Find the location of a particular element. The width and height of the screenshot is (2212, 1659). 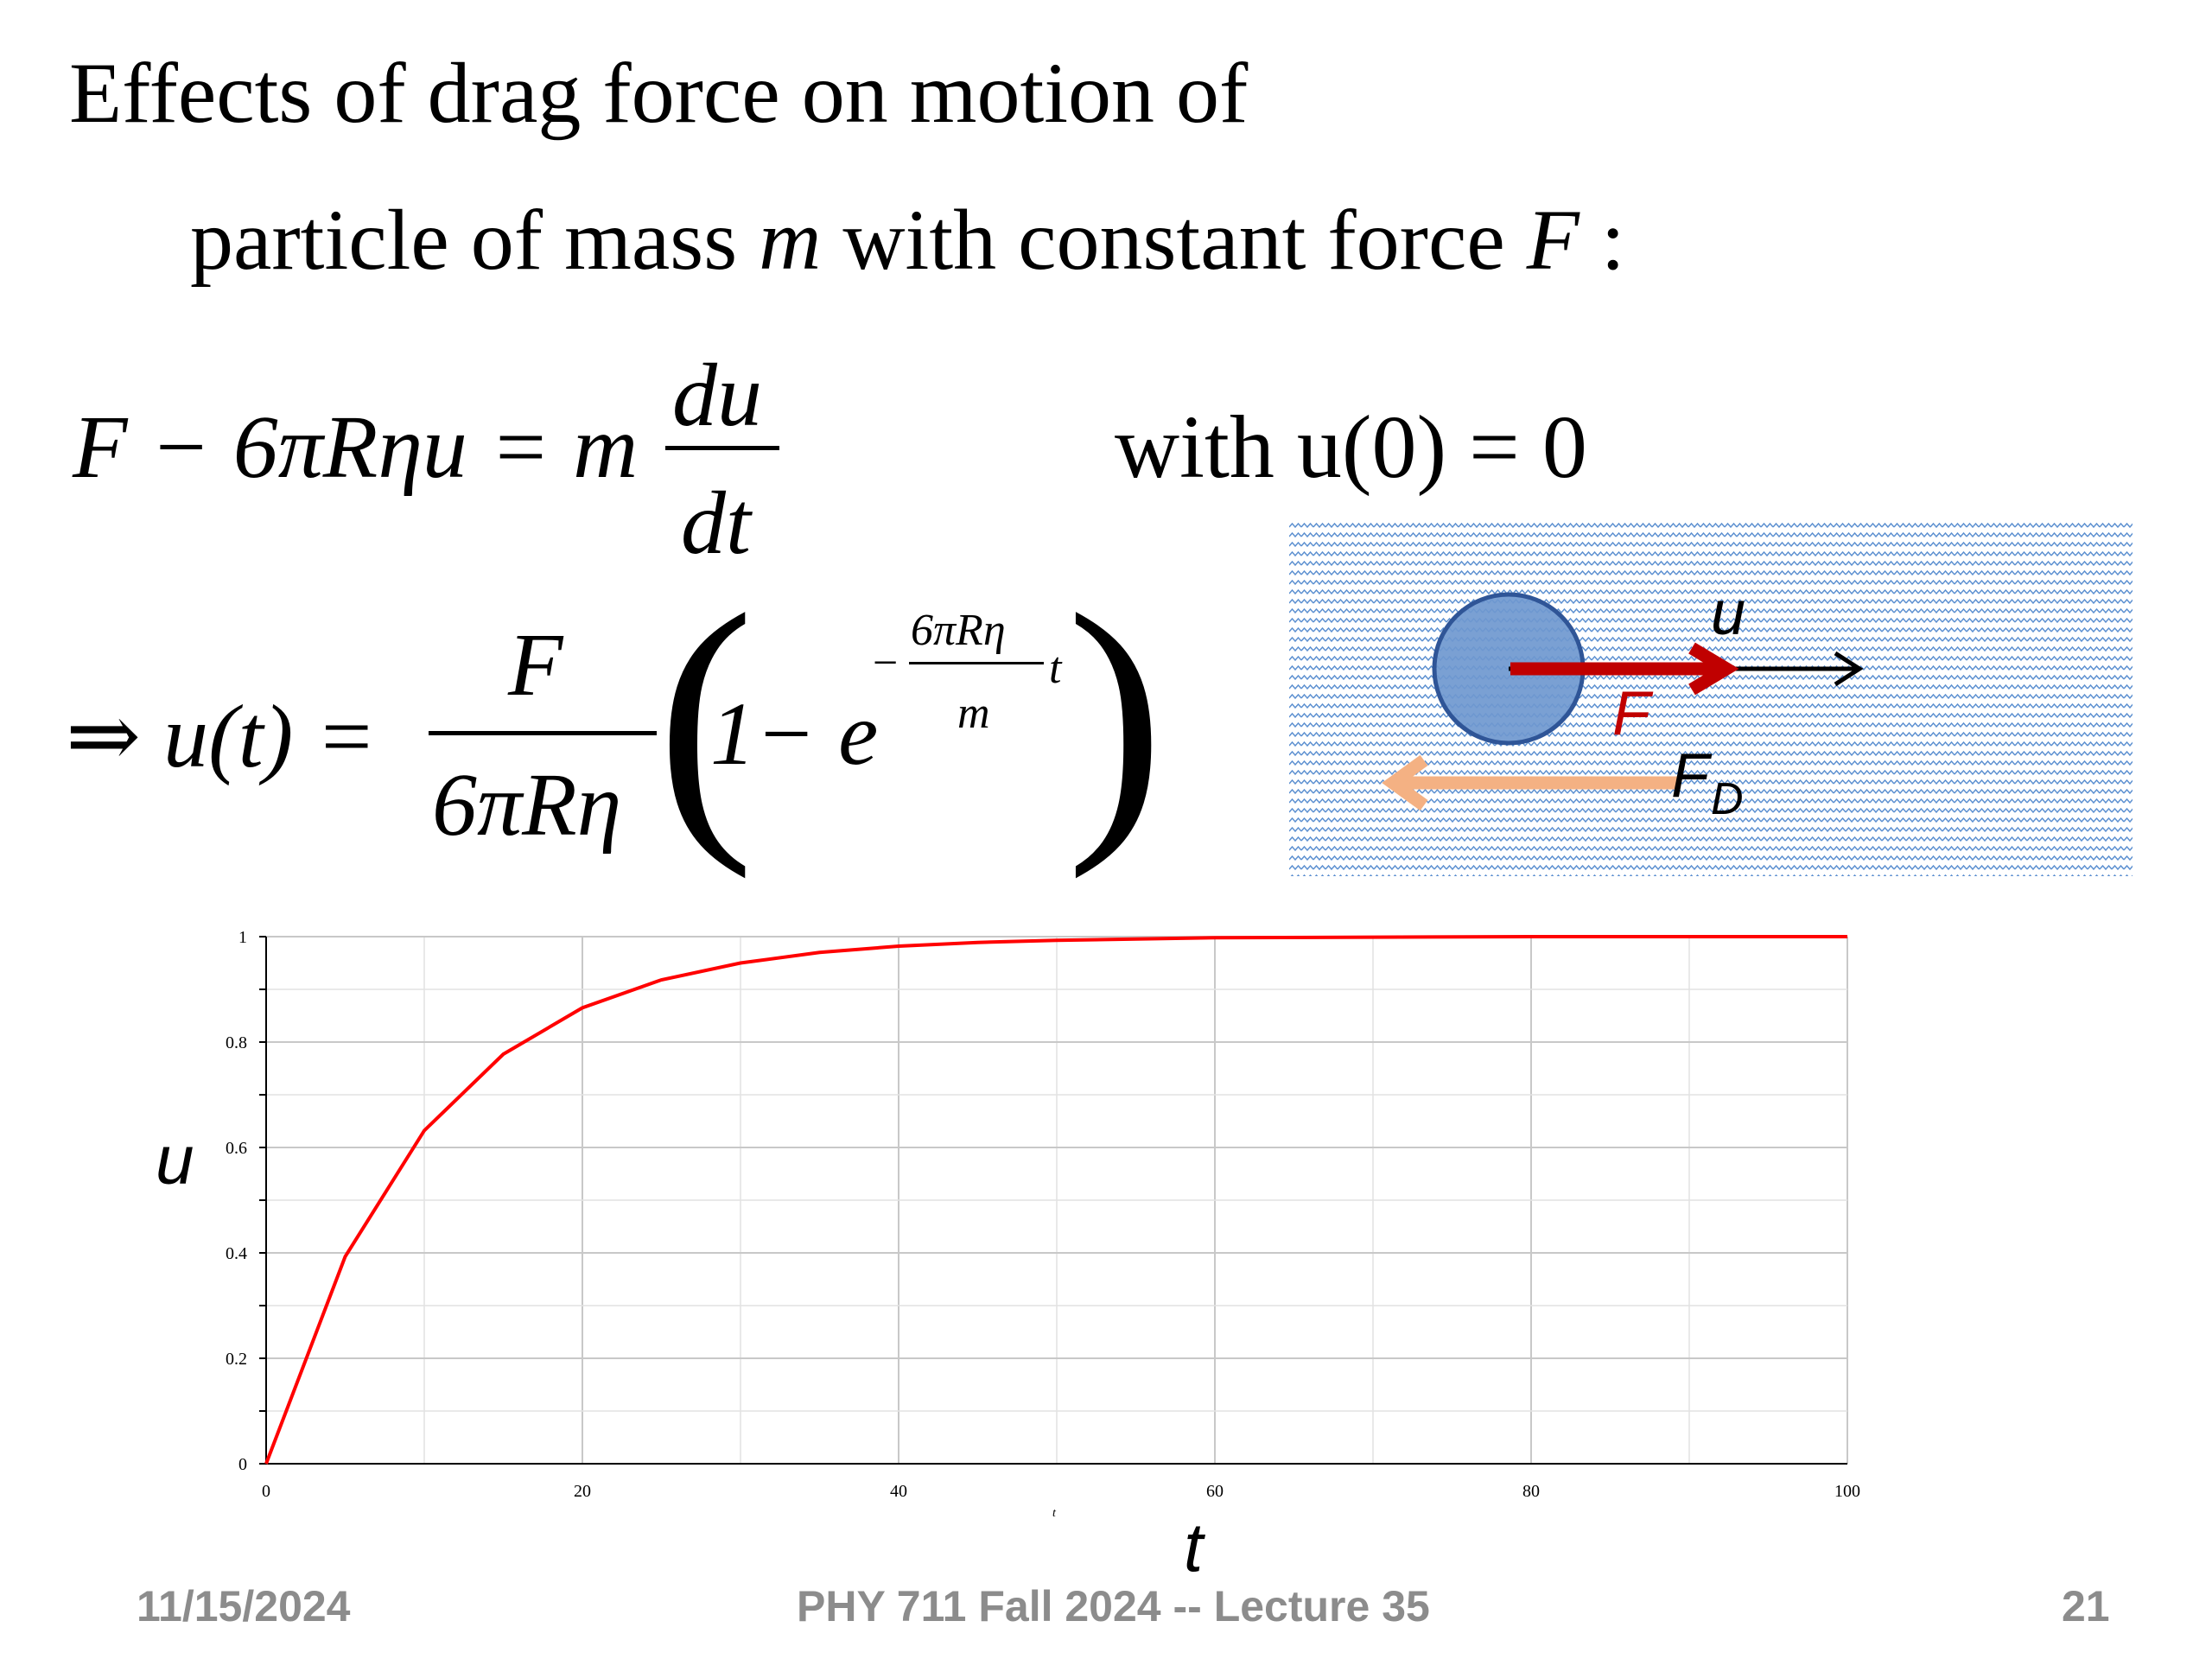

footer-page-number: 21 is located at coordinates (2086, 1606).